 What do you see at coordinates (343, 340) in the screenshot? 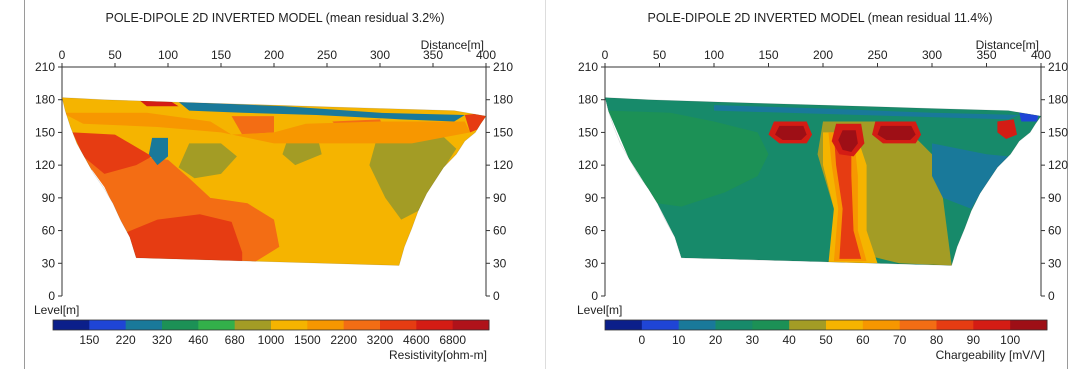
I see `colorbar-tick-label: 2200` at bounding box center [343, 340].